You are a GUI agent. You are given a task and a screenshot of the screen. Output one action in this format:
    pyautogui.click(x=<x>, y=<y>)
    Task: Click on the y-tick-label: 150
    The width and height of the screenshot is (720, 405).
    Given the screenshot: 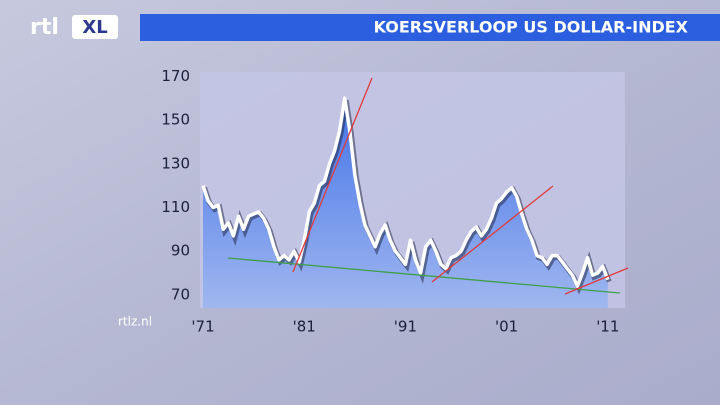 What is the action you would take?
    pyautogui.click(x=175, y=120)
    